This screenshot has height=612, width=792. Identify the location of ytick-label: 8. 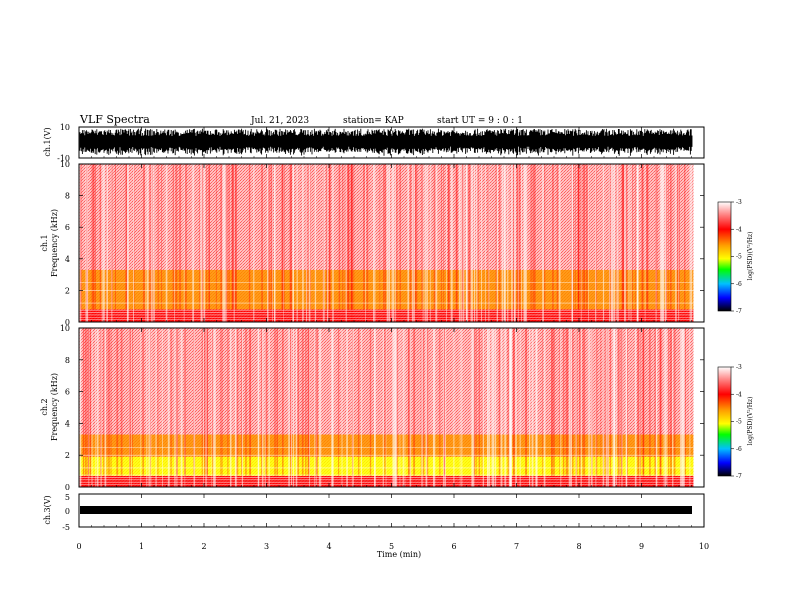
(67, 360).